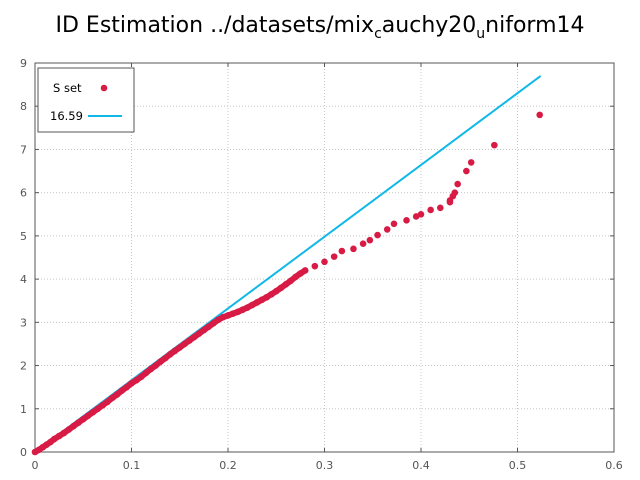 This screenshot has height=480, width=640. I want to click on x-tick-label: 0, so click(35, 465).